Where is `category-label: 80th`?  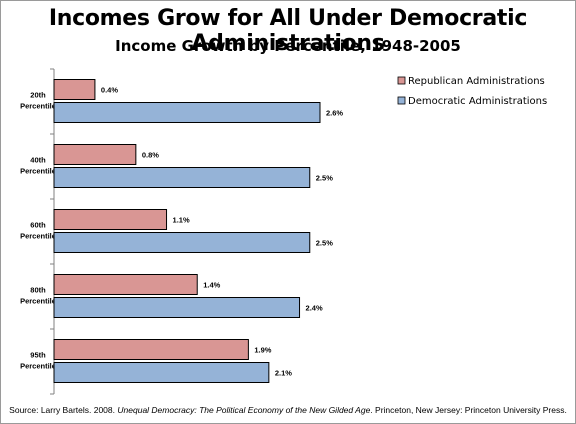
category-label: 80th is located at coordinates (38, 290).